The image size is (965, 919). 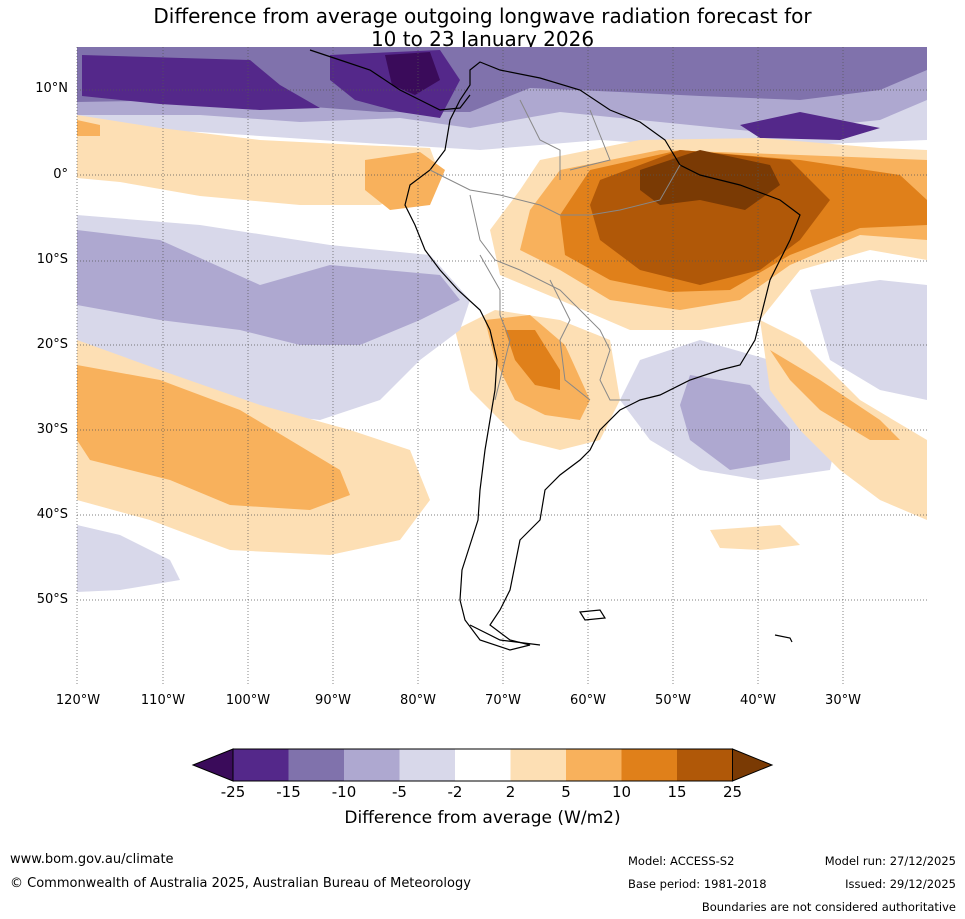 What do you see at coordinates (405, 181) in the screenshot?
I see `anomaly-strip-eq-east` at bounding box center [405, 181].